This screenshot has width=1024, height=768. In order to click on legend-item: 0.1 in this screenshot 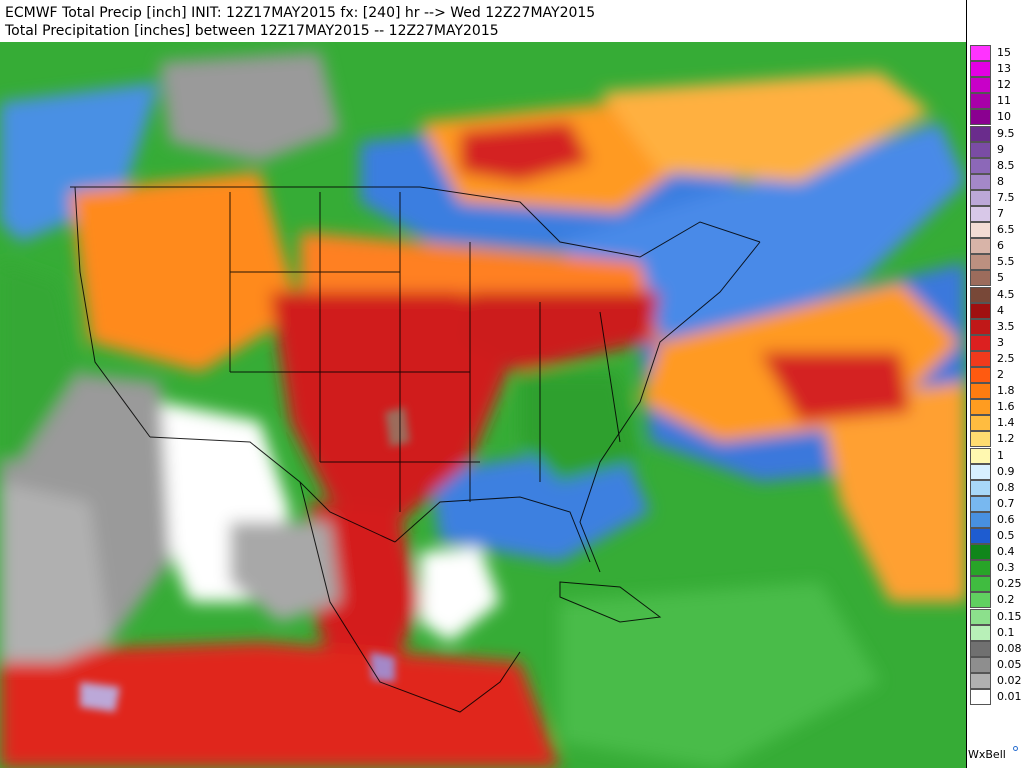, I will do `click(997, 632)`.